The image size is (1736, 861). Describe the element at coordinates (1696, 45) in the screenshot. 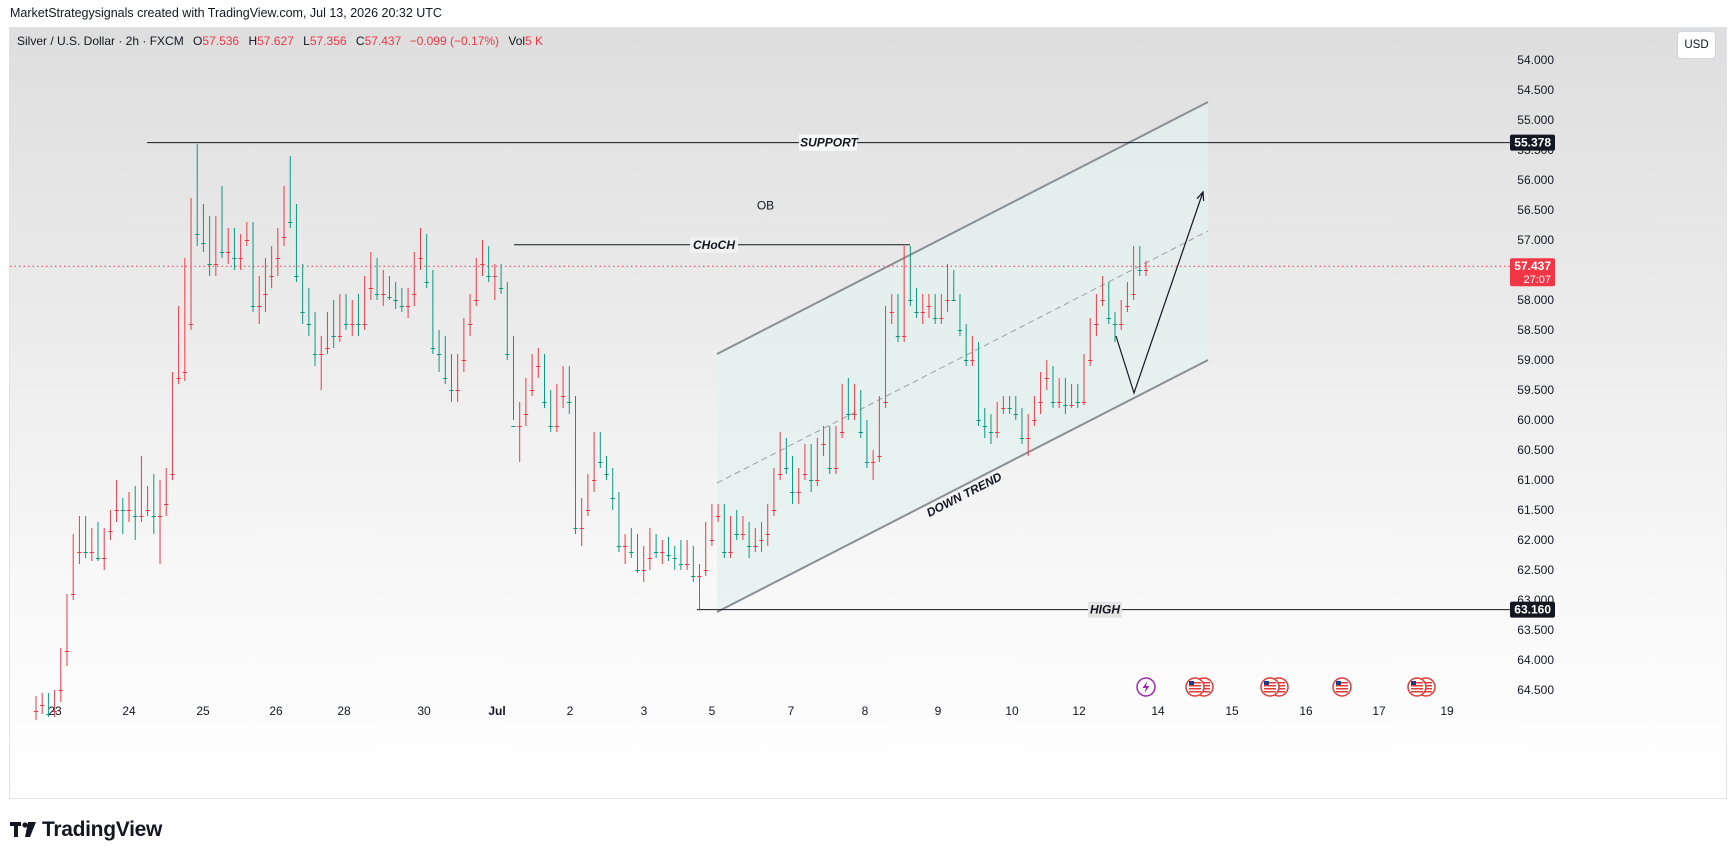

I see `currency-button: USD` at that location.